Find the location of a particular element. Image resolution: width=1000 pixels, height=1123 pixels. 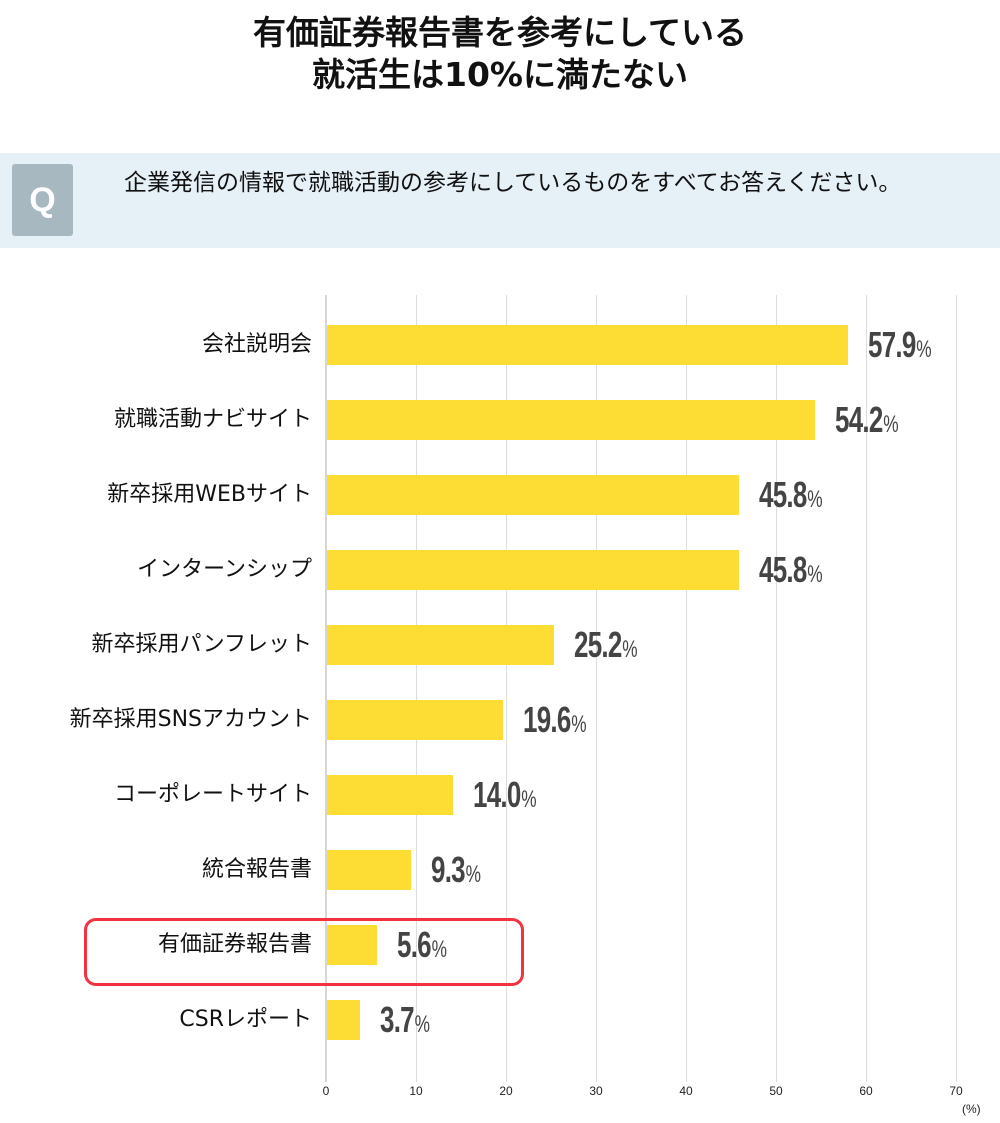

category-label: 会社説明会 is located at coordinates (256, 344).